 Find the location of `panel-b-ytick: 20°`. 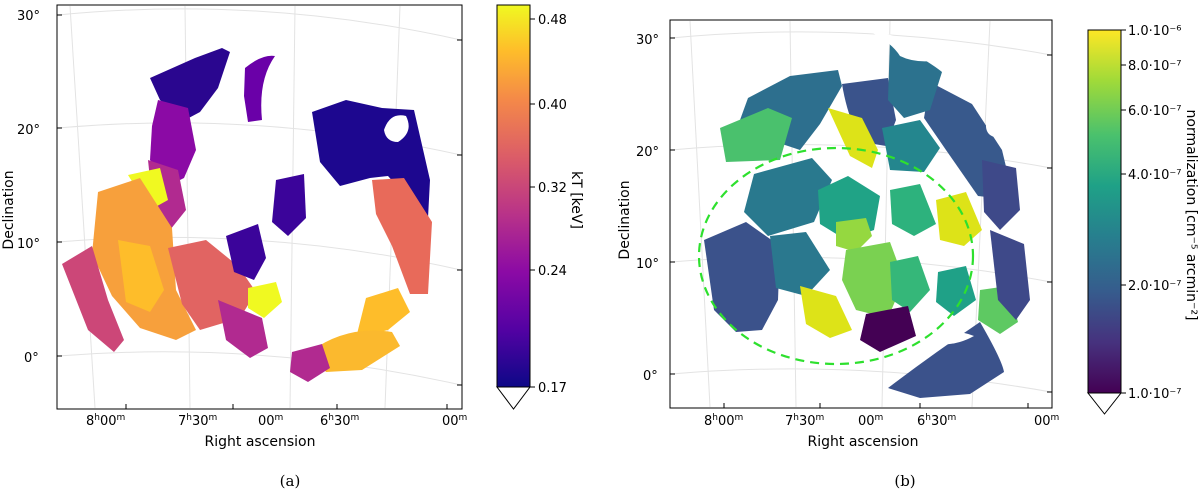

panel-b-ytick: 20° is located at coordinates (647, 152).